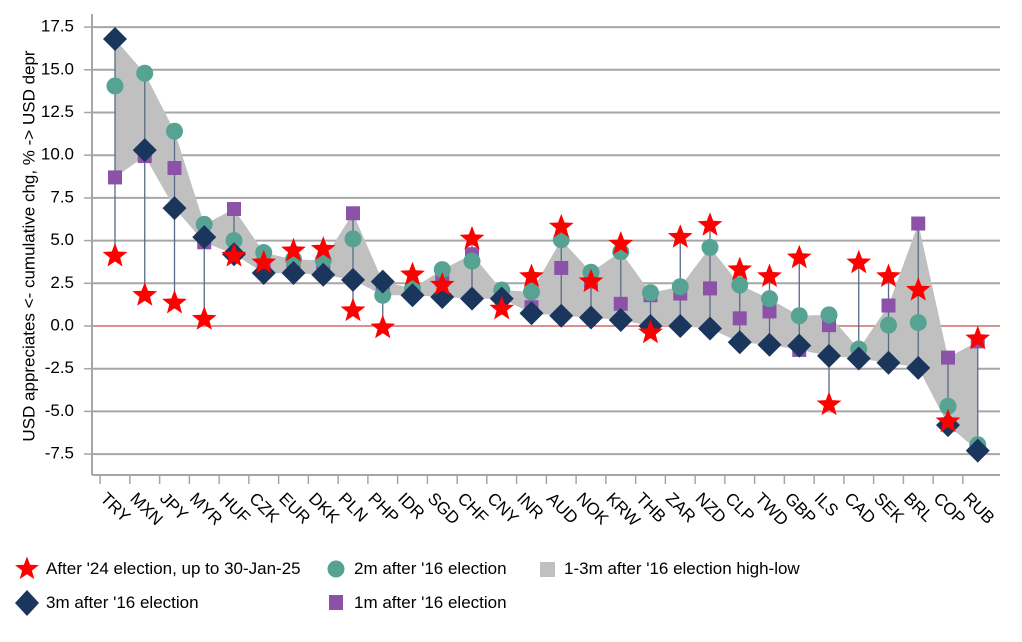 This screenshot has height=642, width=1022. Describe the element at coordinates (122, 602) in the screenshot. I see `legend-label: 3m after '16 election` at that location.